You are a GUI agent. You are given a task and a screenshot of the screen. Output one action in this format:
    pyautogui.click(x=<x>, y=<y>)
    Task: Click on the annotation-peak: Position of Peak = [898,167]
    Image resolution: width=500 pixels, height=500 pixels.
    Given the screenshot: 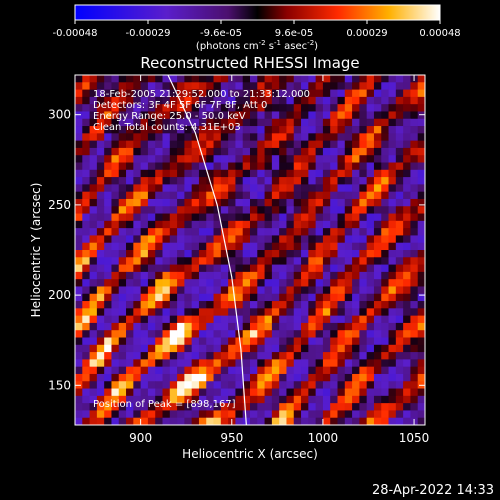 What is the action you would take?
    pyautogui.click(x=164, y=404)
    